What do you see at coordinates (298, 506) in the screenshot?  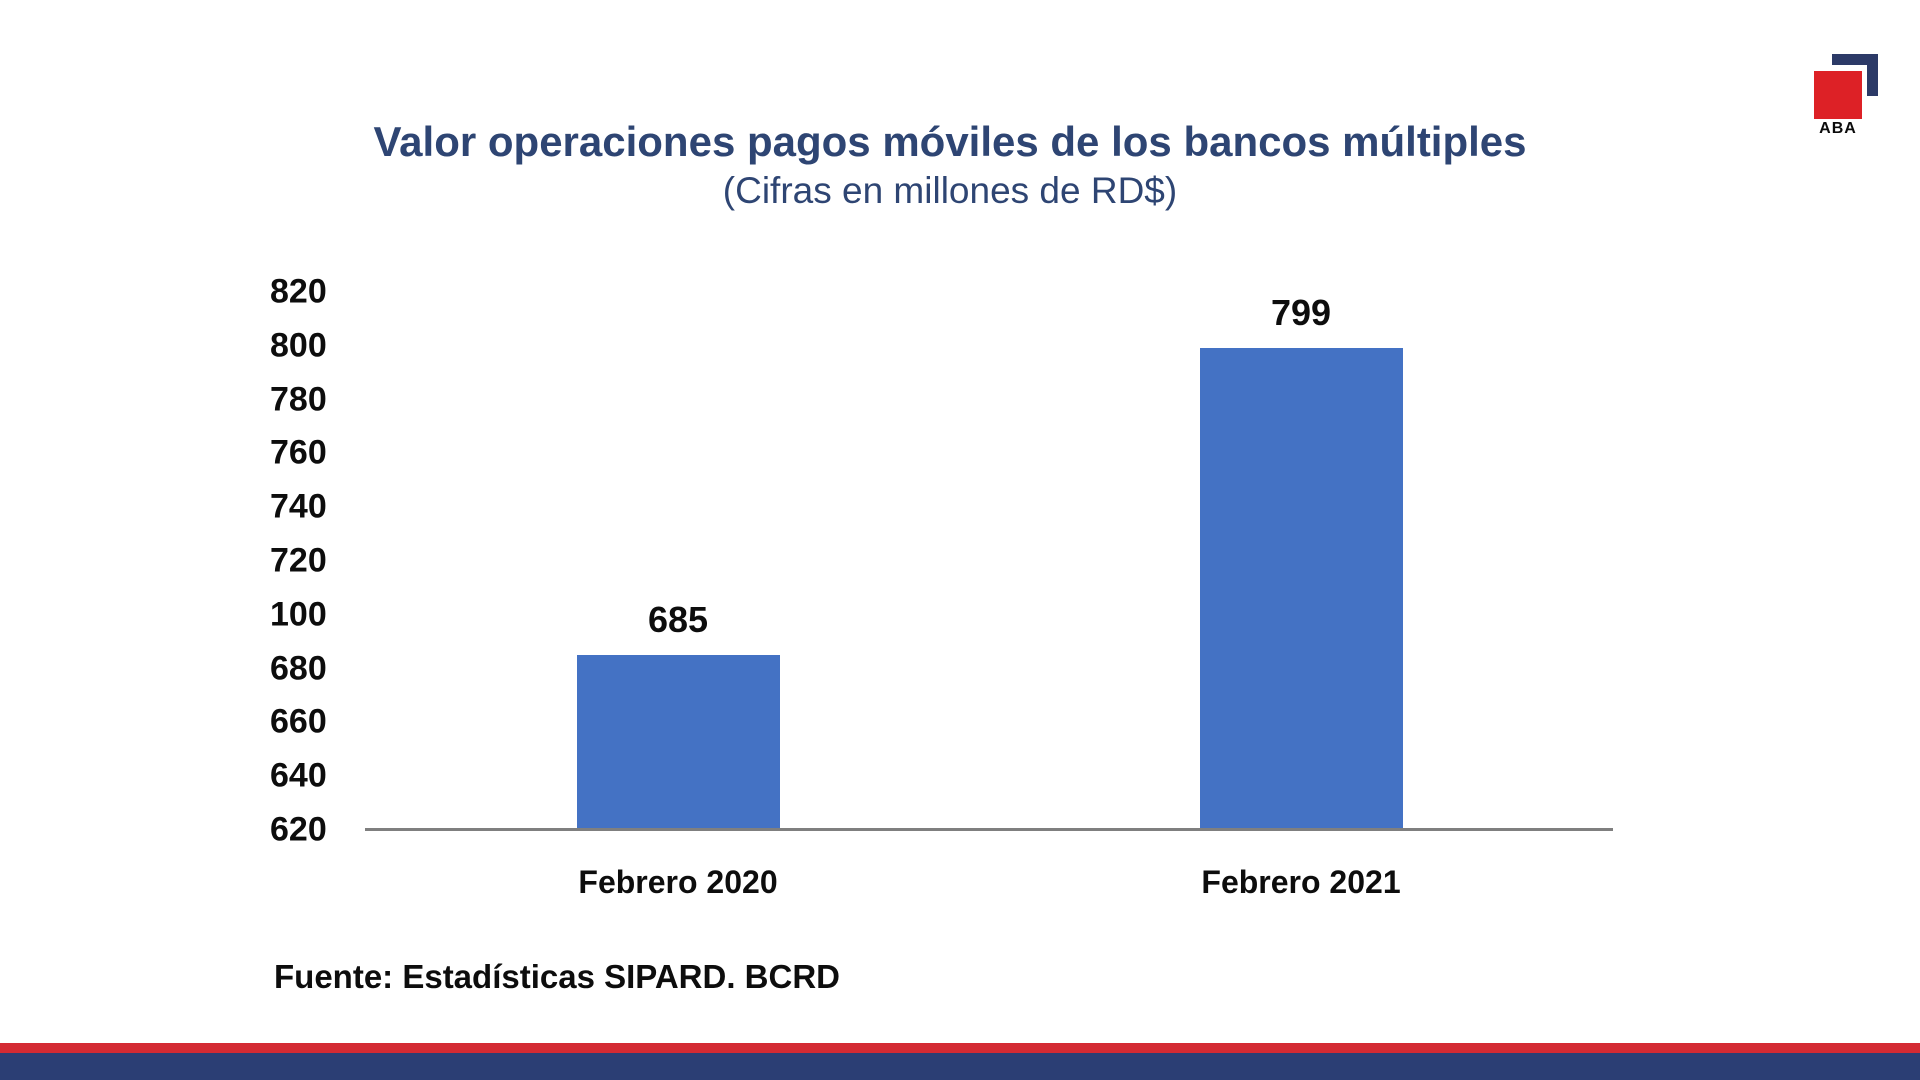 I see `y-tick-label: 740` at bounding box center [298, 506].